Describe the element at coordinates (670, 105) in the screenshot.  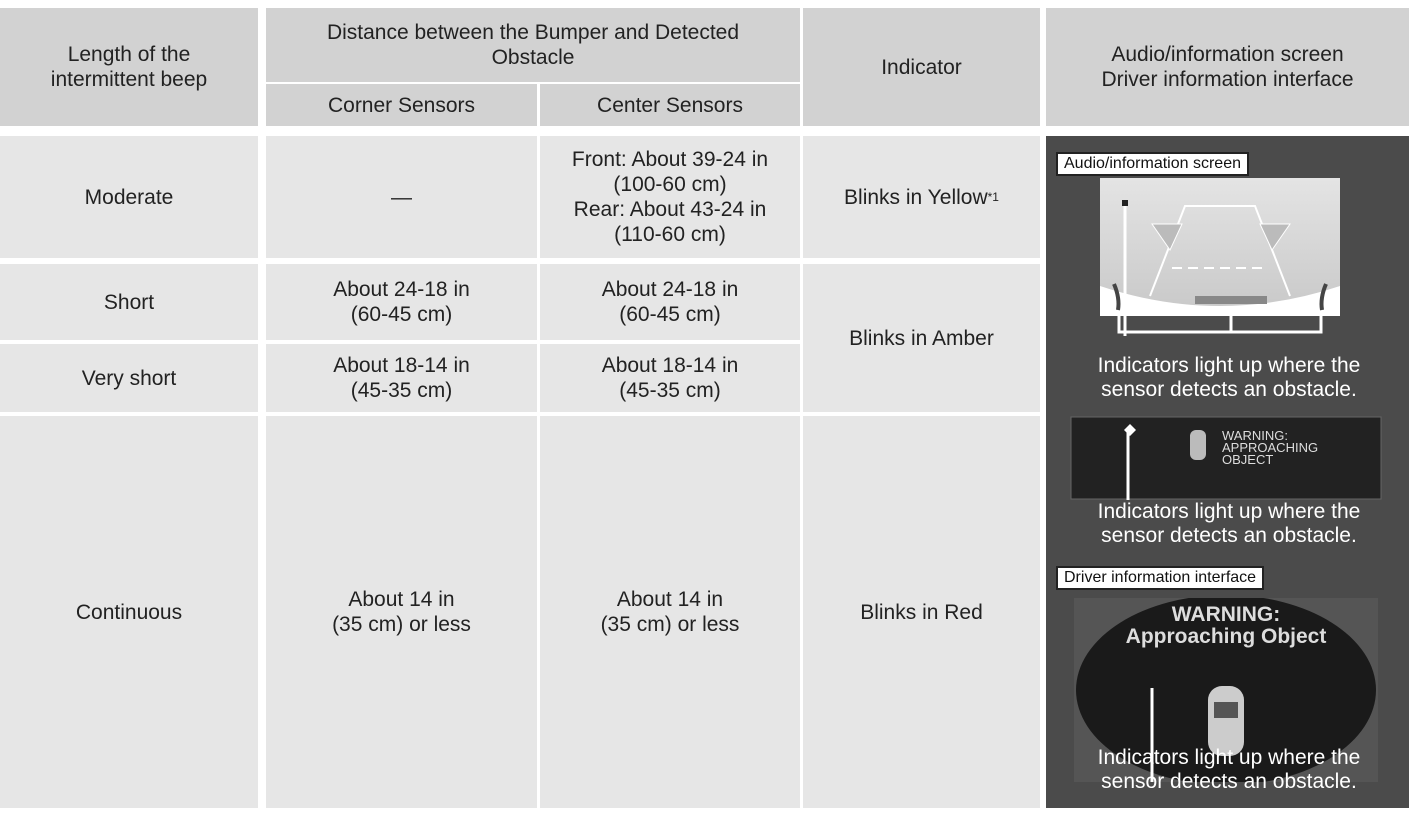
I see `header-cell: Center Sensors` at that location.